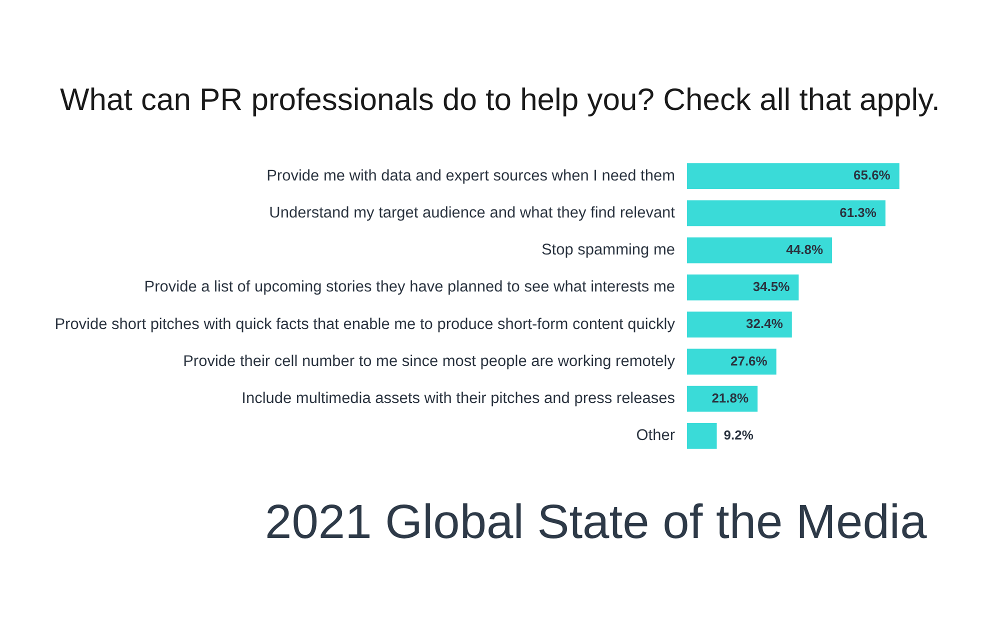 This screenshot has width=1000, height=626. What do you see at coordinates (765, 324) in the screenshot?
I see `data-label: 32.4%` at bounding box center [765, 324].